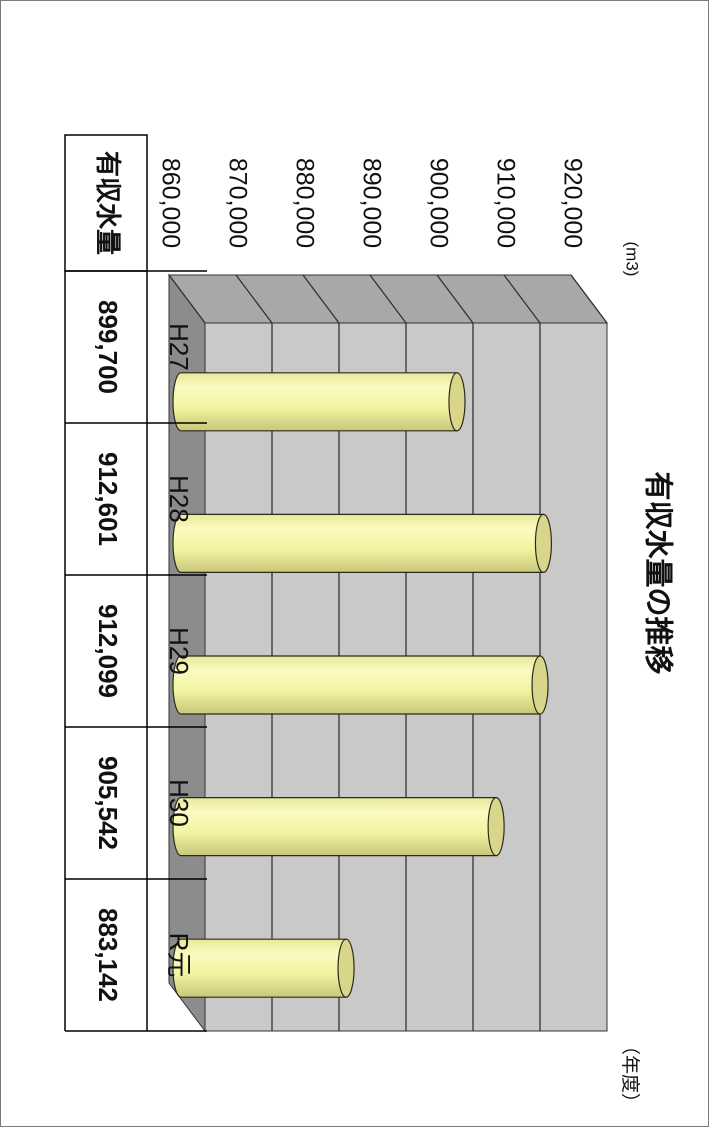 The height and width of the screenshot is (1128, 709). I want to click on table-value: 883,142, so click(108, 955).